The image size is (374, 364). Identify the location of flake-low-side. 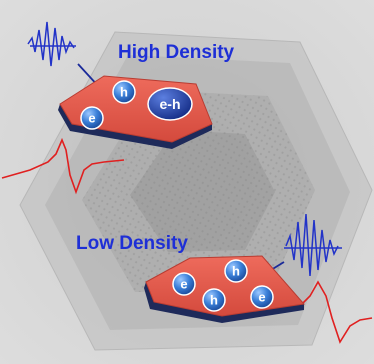
(224, 302).